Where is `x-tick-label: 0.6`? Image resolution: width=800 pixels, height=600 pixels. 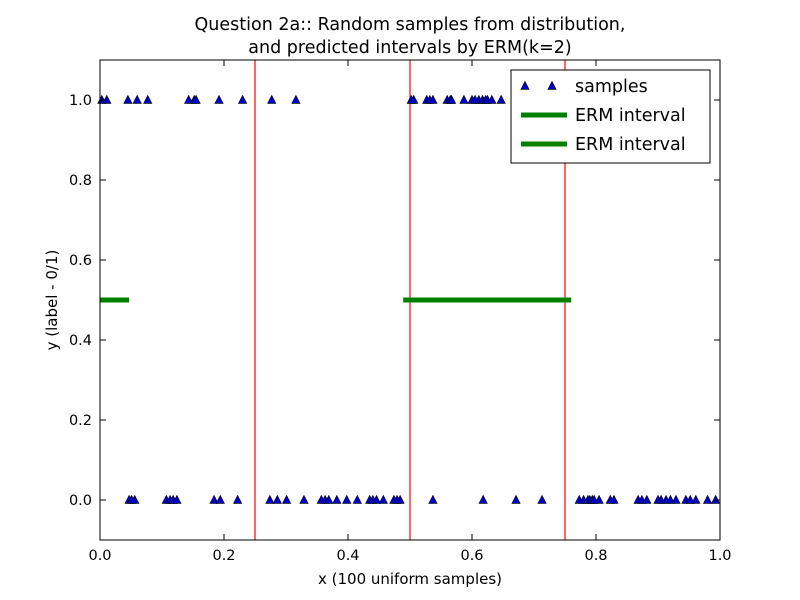 x-tick-label: 0.6 is located at coordinates (471, 556).